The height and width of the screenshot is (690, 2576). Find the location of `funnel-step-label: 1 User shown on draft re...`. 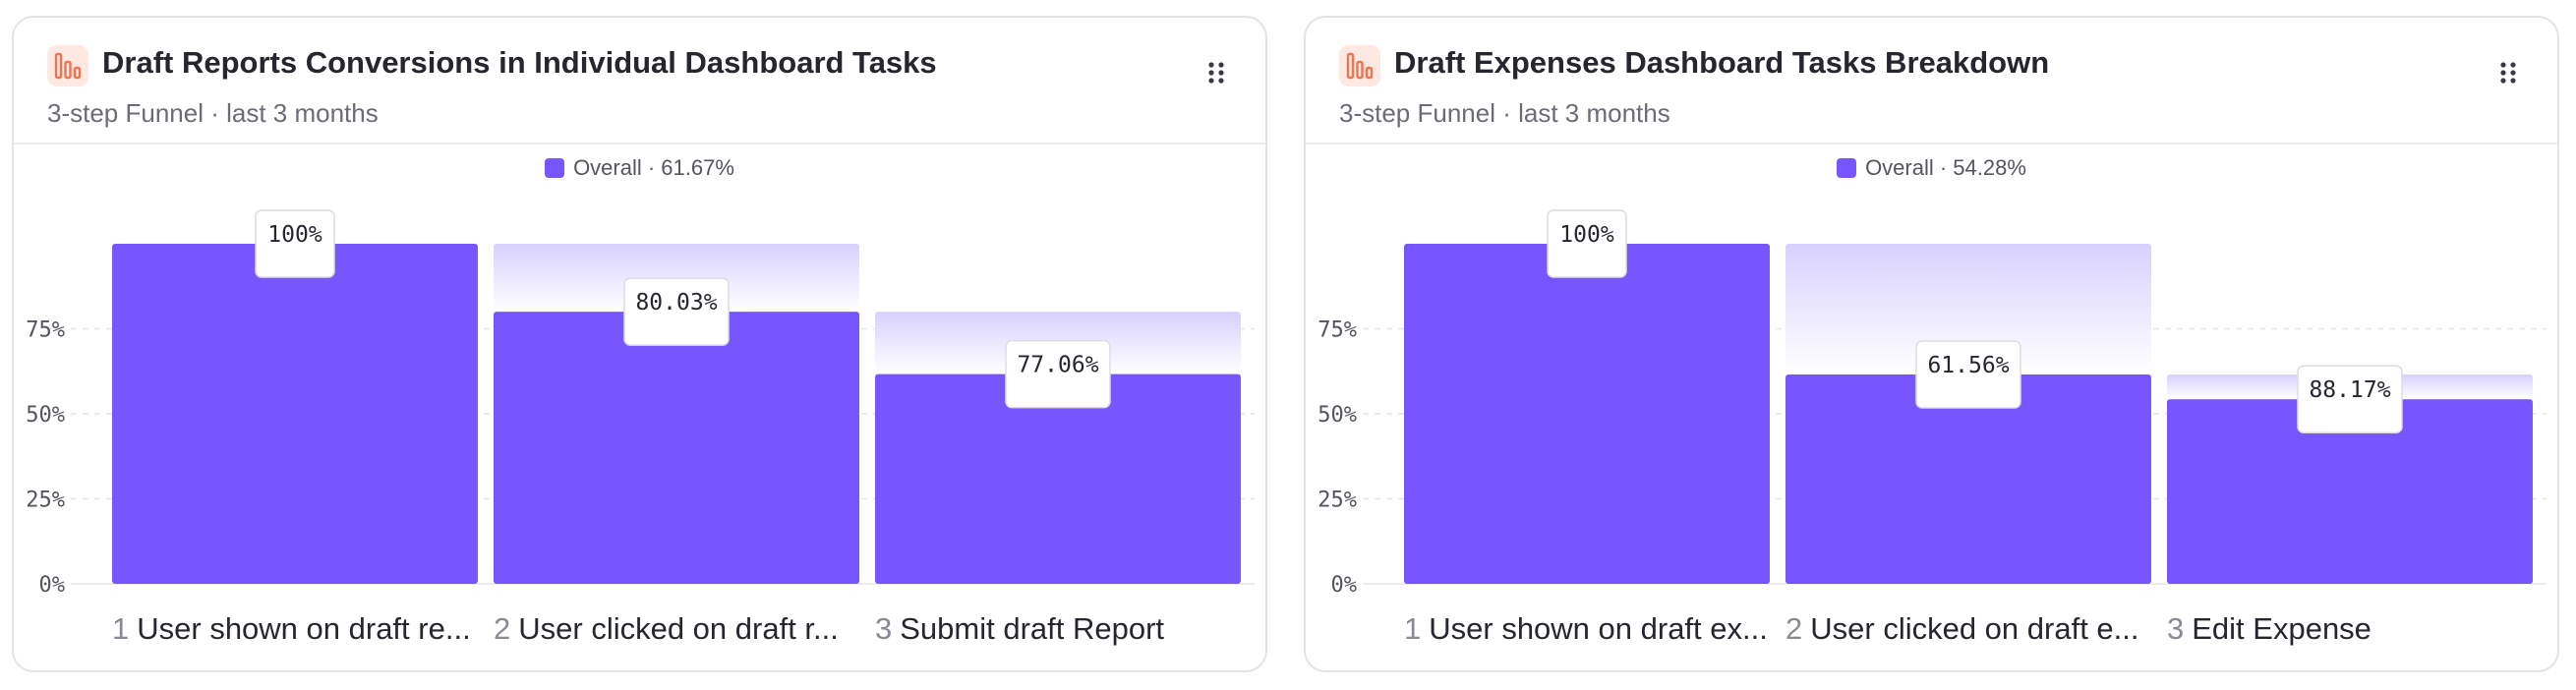

funnel-step-label: 1 User shown on draft re... is located at coordinates (299, 629).